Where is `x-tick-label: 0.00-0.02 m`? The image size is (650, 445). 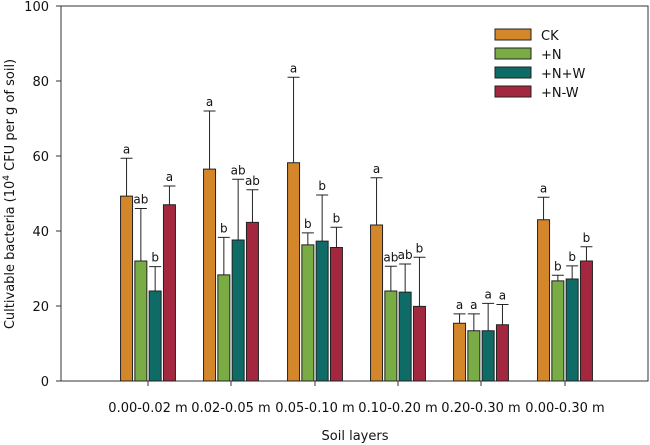
x-tick-label: 0.00-0.02 m is located at coordinates (147, 408).